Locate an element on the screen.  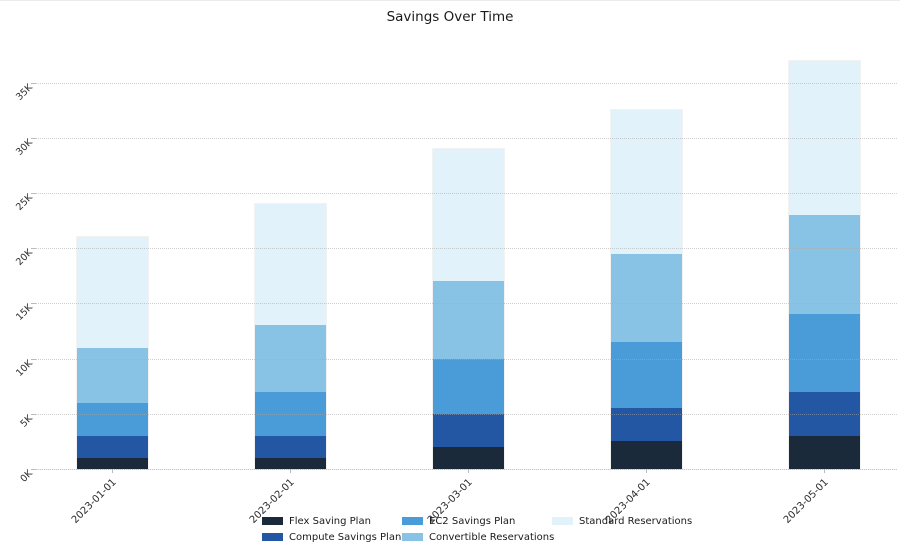
legend-column: Flex Saving Plan Compute Savings Plan is located at coordinates (331, 529).